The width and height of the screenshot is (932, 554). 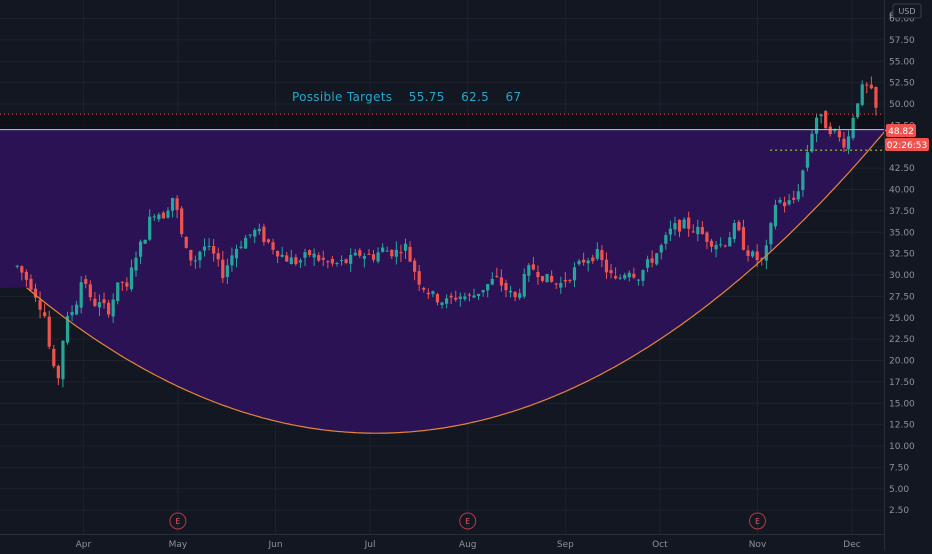 I want to click on earnings-marker, so click(x=178, y=521).